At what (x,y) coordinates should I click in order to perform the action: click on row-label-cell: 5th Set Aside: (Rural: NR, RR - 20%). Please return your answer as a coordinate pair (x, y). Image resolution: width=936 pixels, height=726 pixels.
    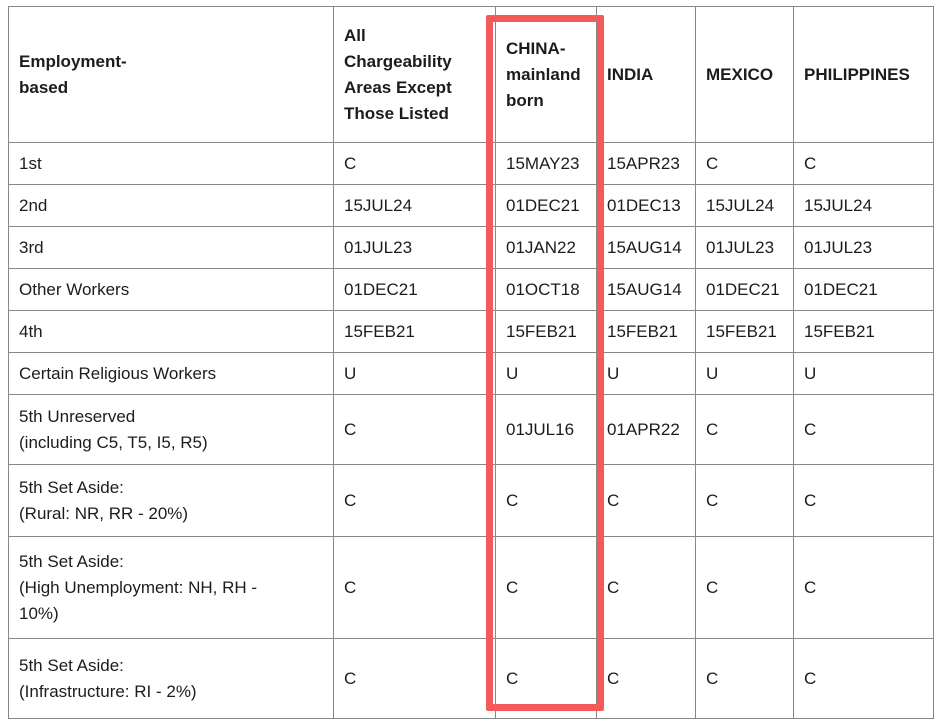
    Looking at the image, I should click on (171, 500).